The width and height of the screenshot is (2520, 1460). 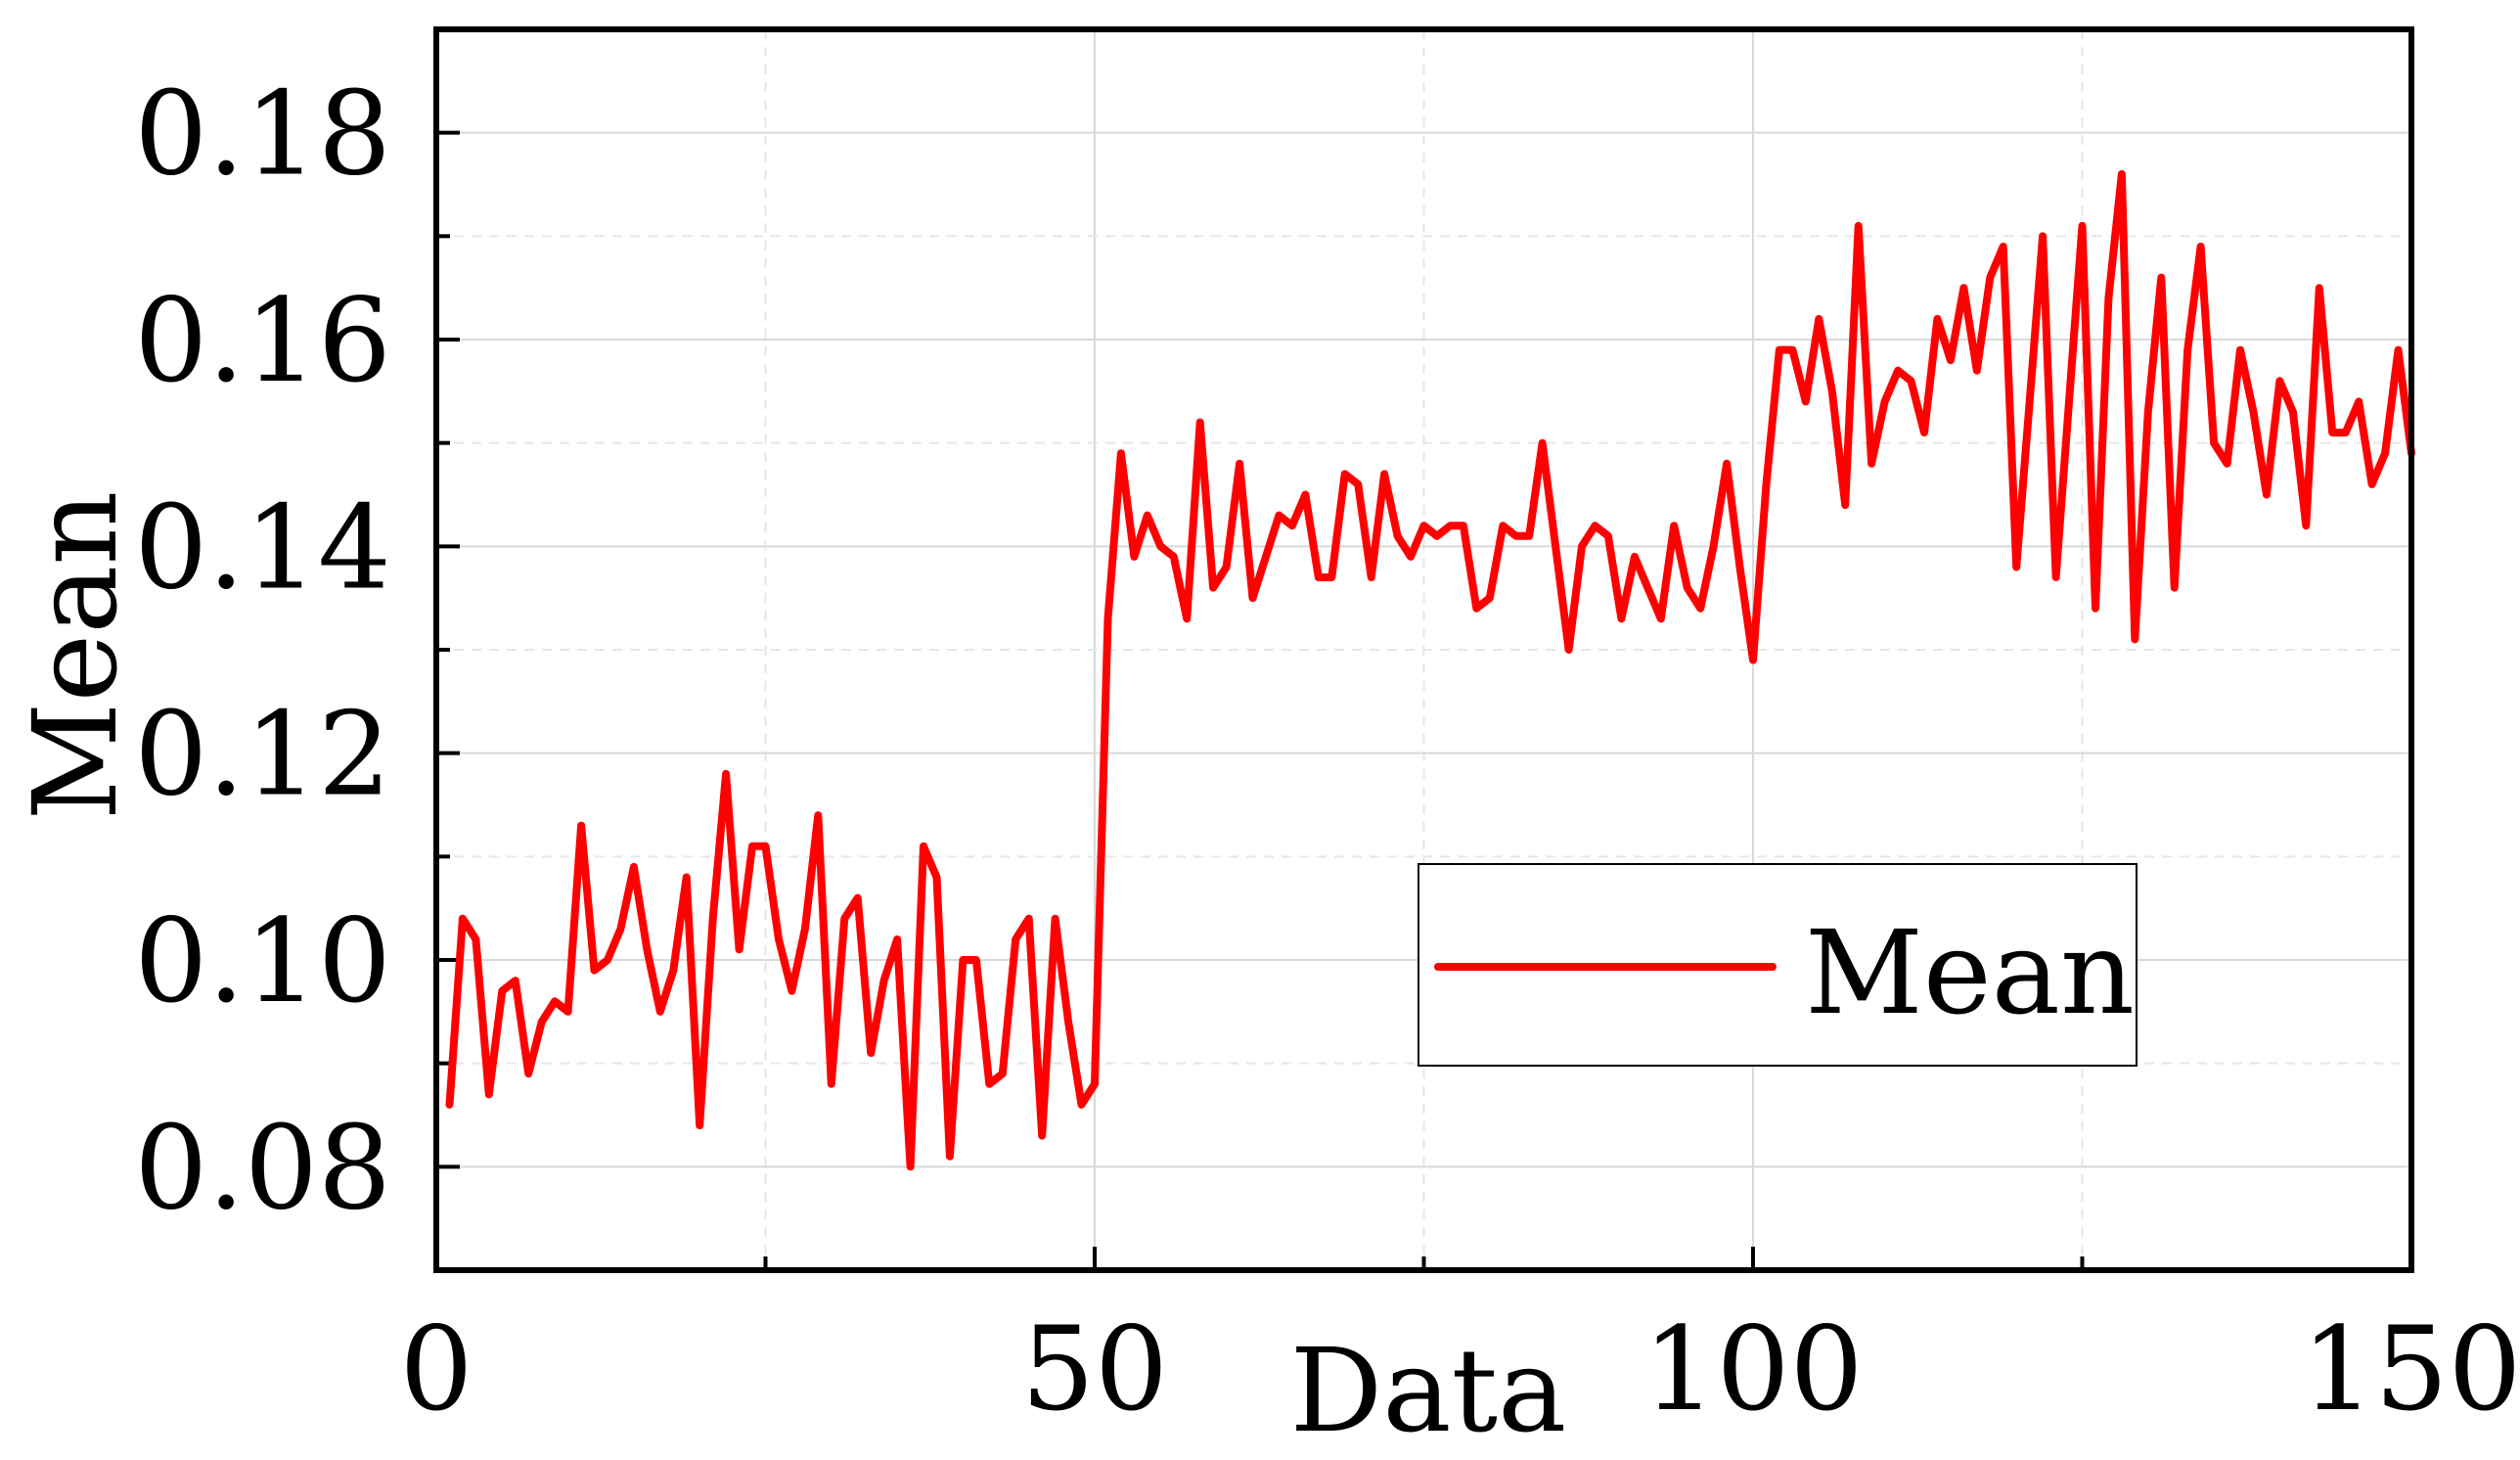 I want to click on y-axis-title: Mean, so click(x=75, y=655).